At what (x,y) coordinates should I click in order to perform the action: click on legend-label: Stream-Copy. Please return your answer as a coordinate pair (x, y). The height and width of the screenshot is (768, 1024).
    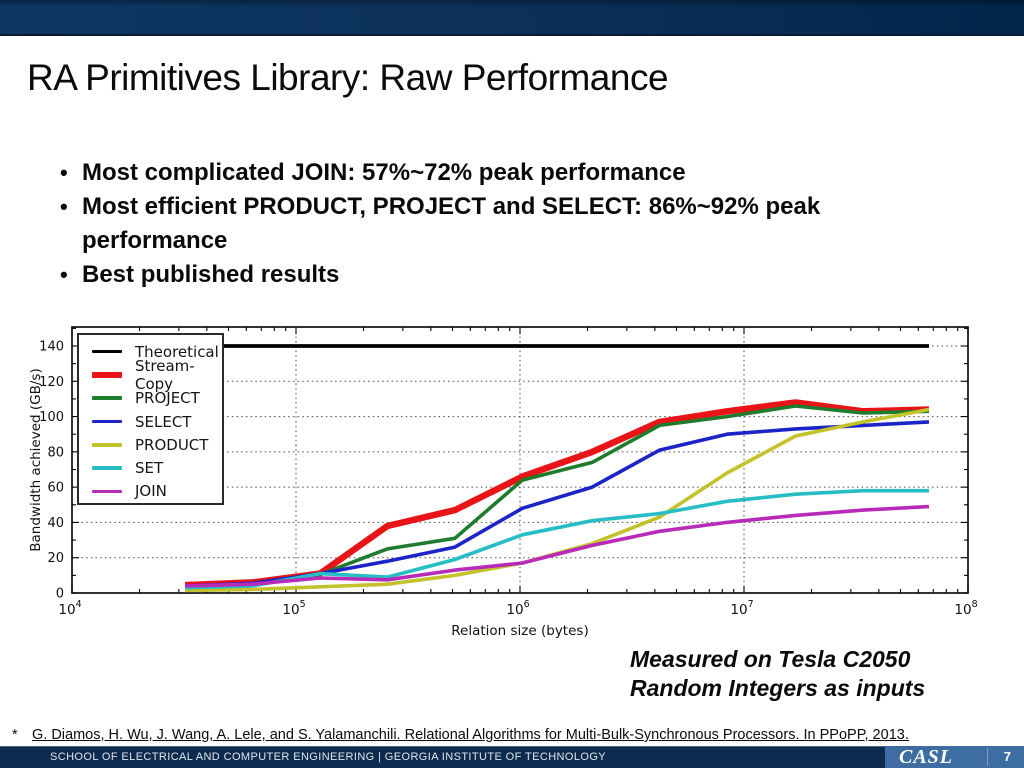
    Looking at the image, I should click on (165, 374).